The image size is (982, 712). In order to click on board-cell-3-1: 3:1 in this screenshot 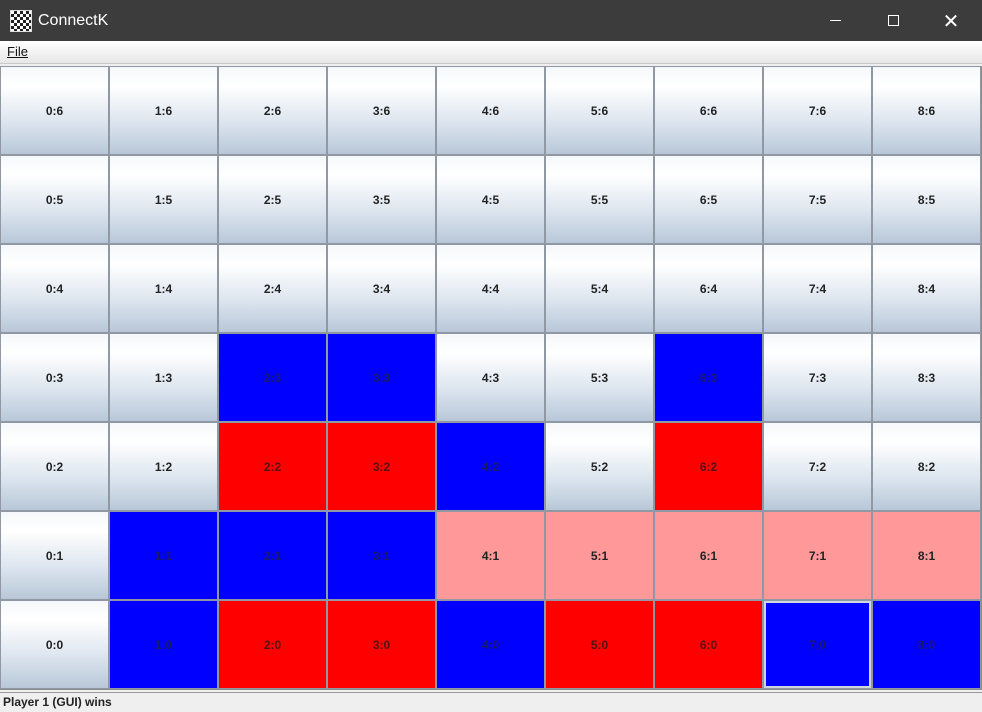, I will do `click(381, 555)`.